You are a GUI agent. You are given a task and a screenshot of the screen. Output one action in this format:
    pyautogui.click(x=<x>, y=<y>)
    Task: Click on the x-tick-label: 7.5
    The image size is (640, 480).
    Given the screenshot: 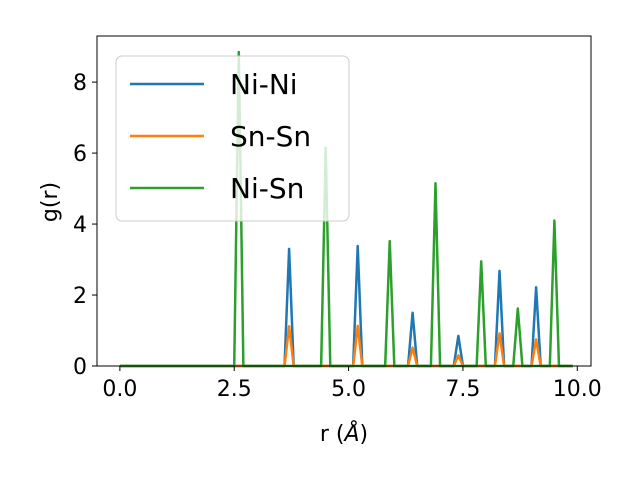 What is the action you would take?
    pyautogui.click(x=462, y=389)
    